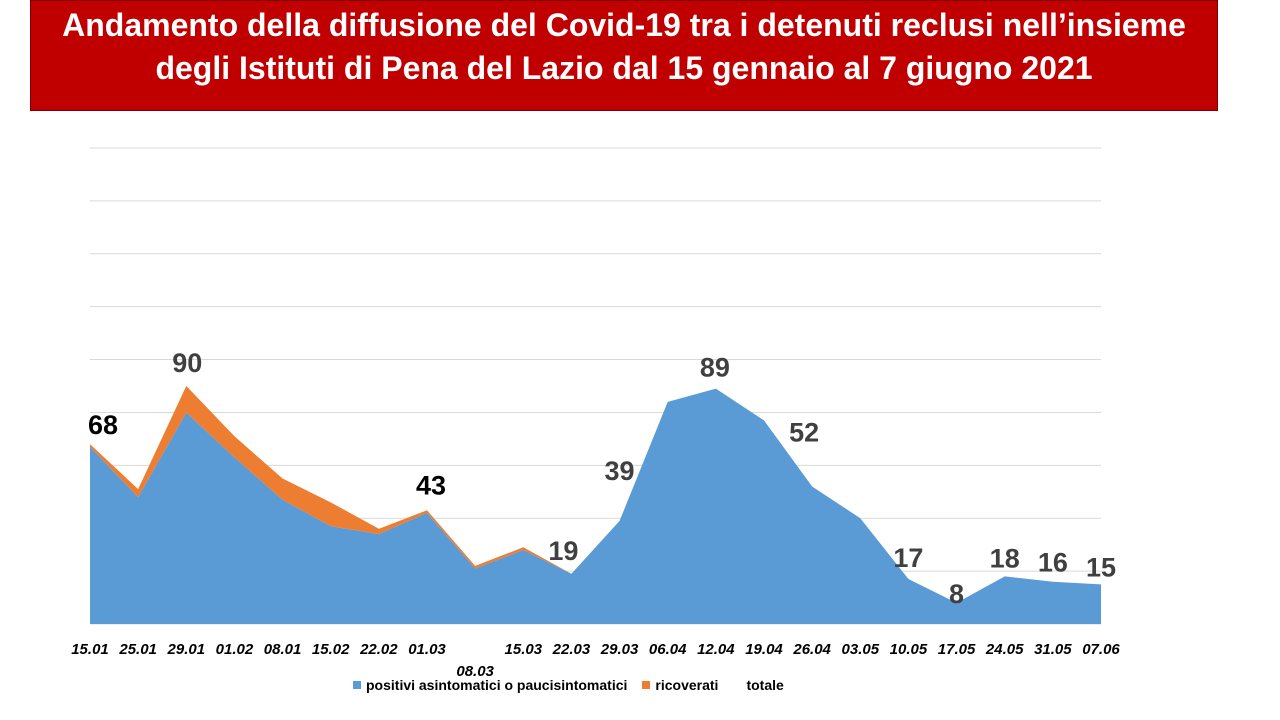 Image resolution: width=1280 pixels, height=720 pixels. I want to click on x-tick-label: 15.01, so click(90, 649).